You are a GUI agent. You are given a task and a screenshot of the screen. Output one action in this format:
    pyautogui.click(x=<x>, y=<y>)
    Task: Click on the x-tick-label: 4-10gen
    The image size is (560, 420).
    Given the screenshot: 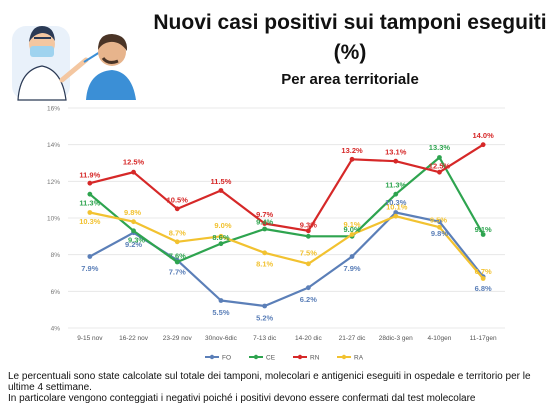 What is the action you would take?
    pyautogui.click(x=440, y=338)
    